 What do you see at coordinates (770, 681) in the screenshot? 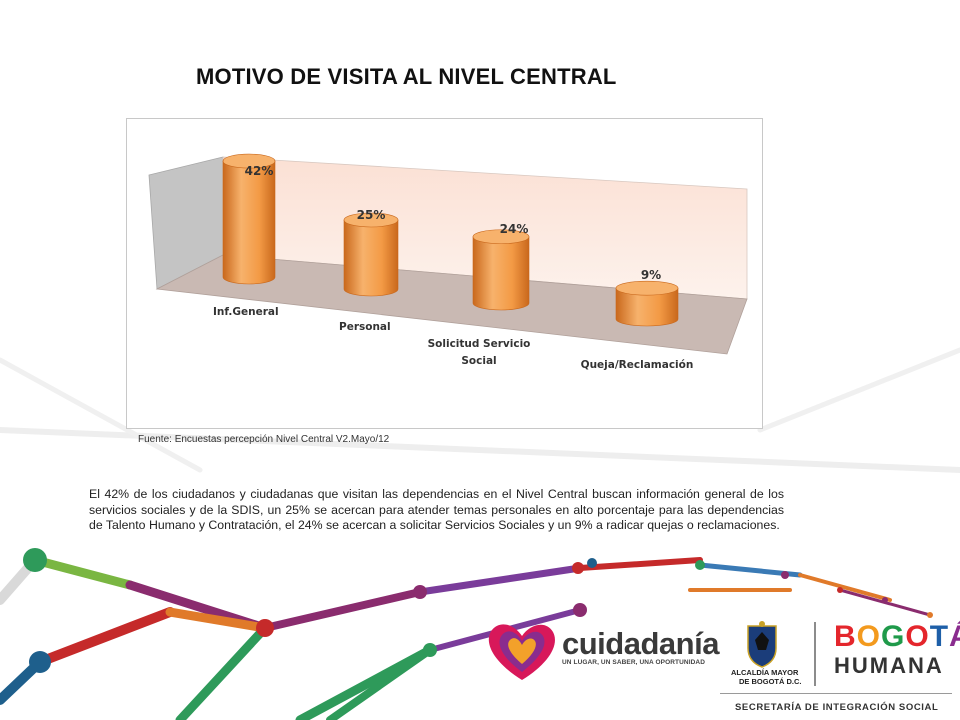
I see `alcaldia-text-line2: DE BOGOTÁ D.C.` at bounding box center [770, 681].